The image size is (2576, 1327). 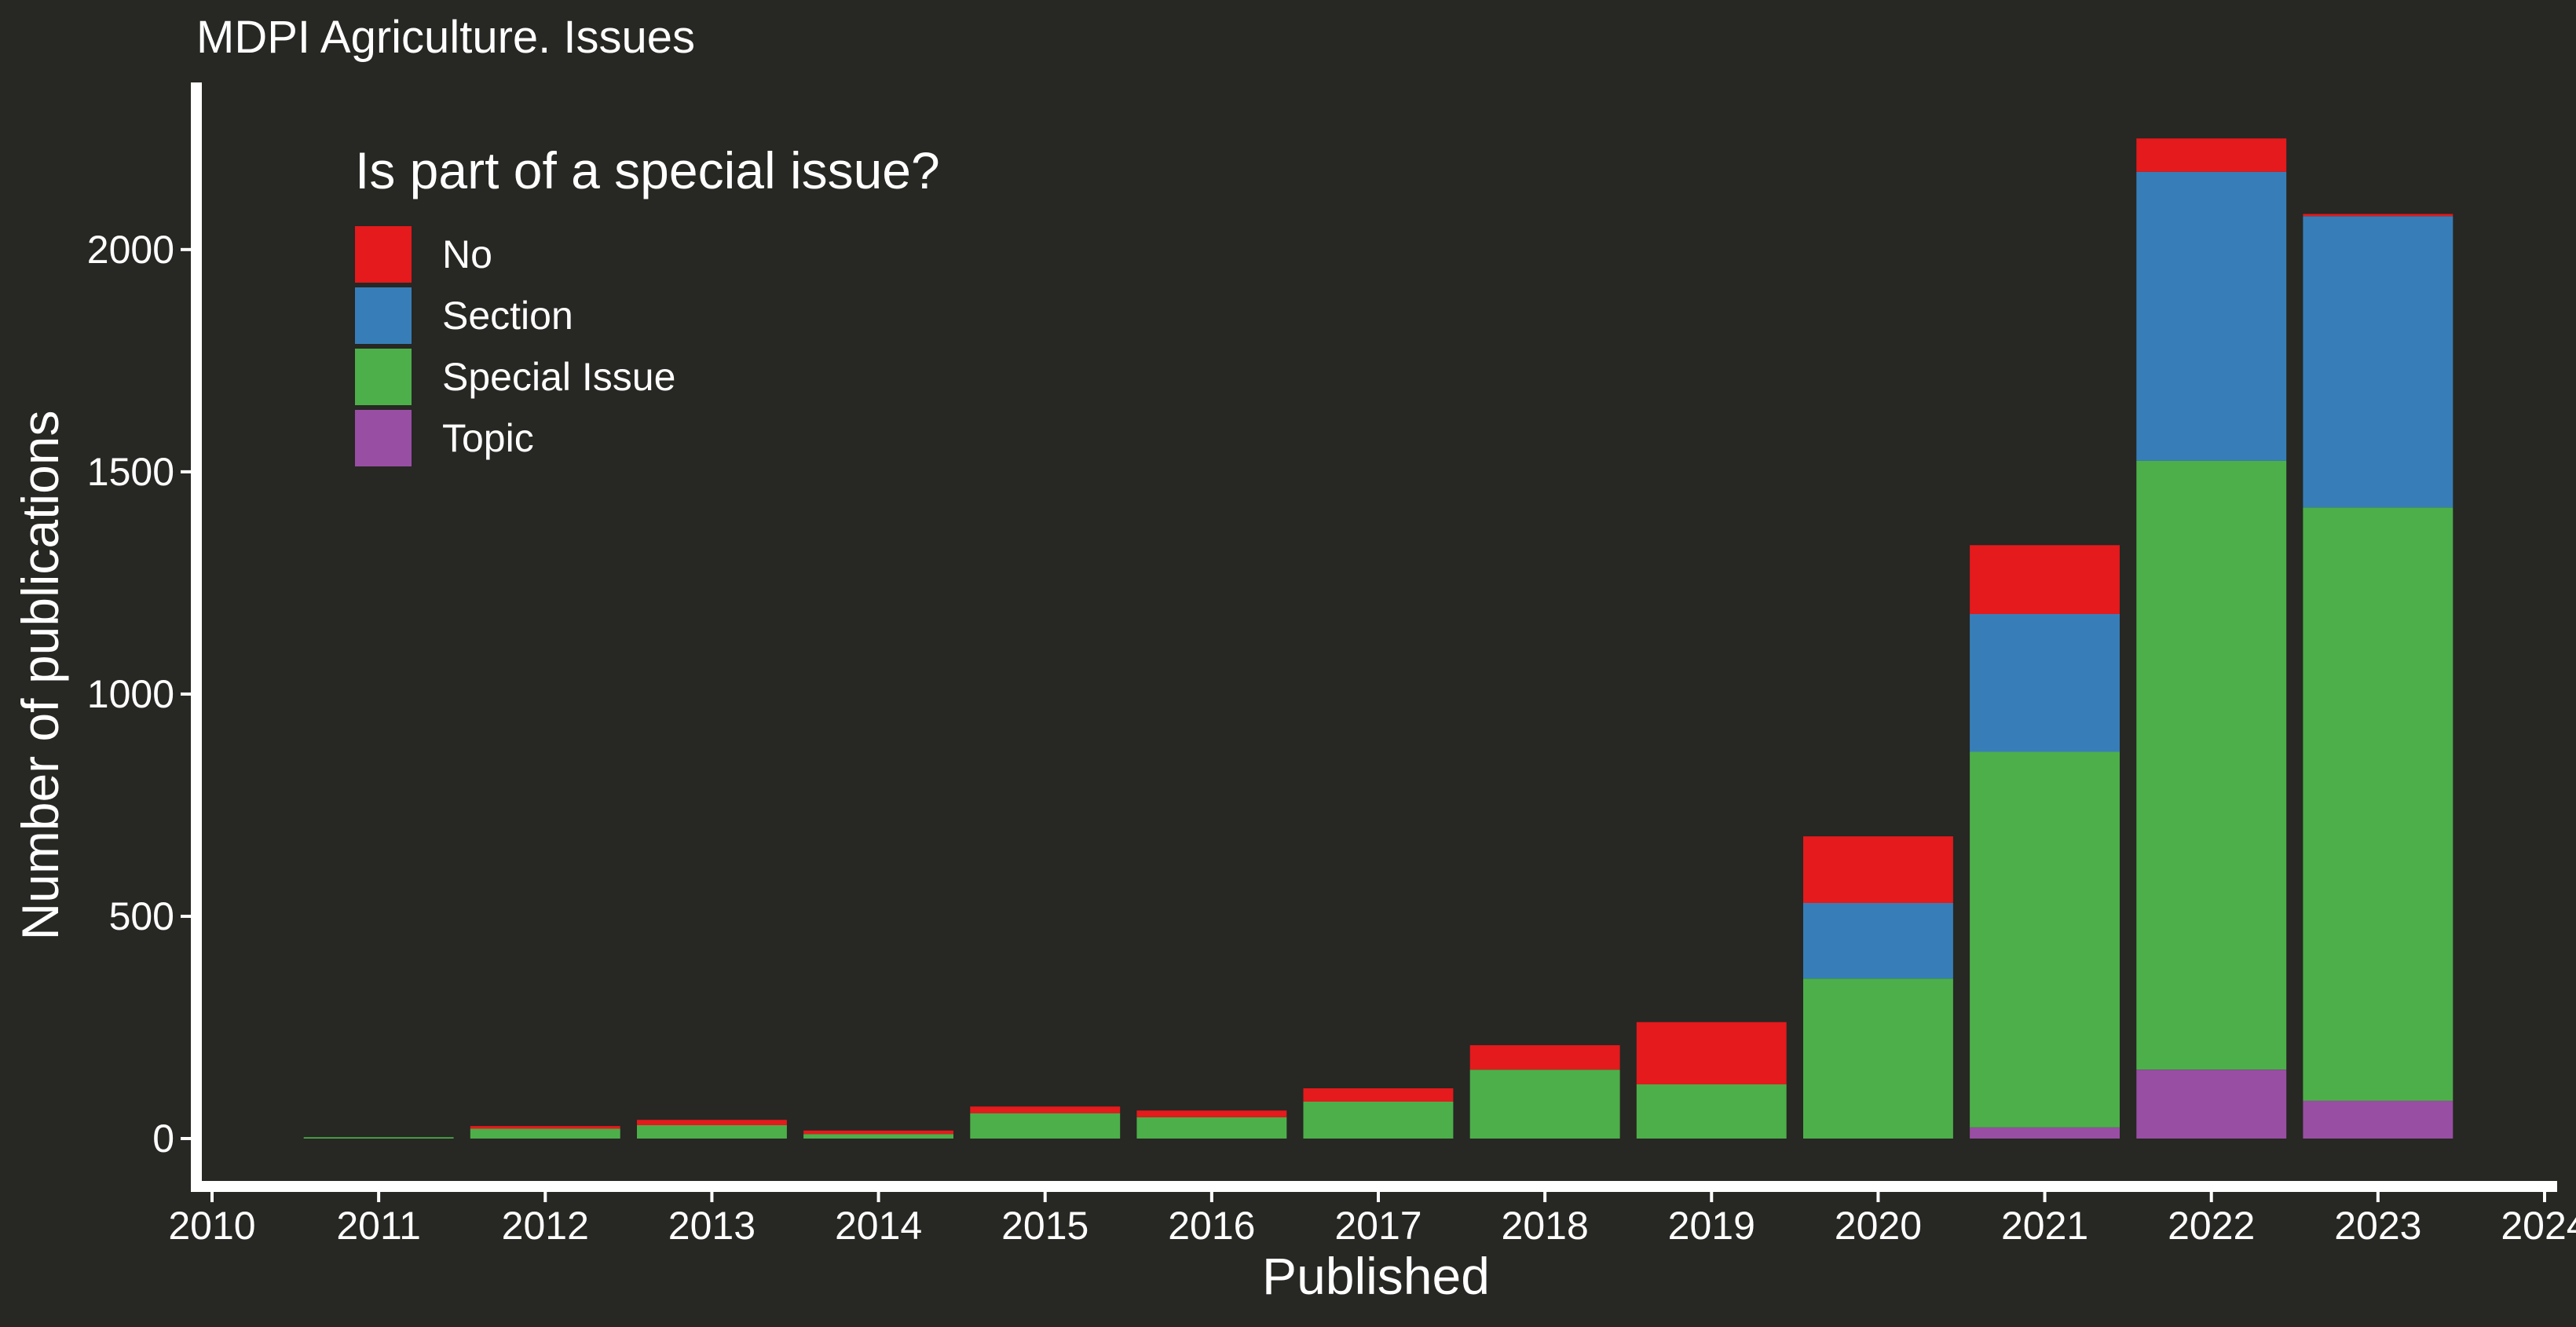 I want to click on bar-2014-no, so click(x=878, y=1132).